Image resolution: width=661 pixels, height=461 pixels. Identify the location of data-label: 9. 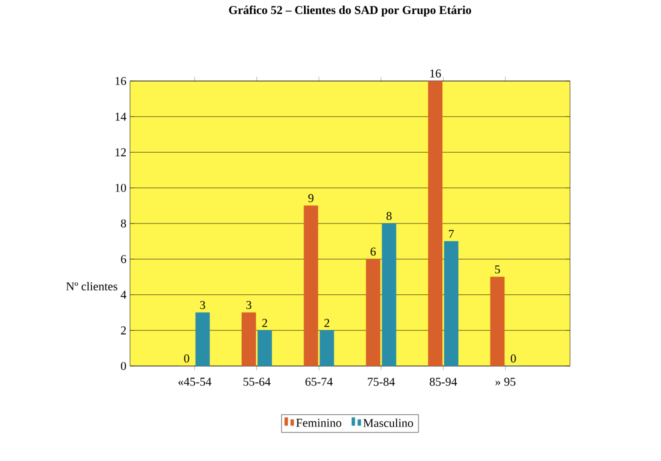
(311, 198).